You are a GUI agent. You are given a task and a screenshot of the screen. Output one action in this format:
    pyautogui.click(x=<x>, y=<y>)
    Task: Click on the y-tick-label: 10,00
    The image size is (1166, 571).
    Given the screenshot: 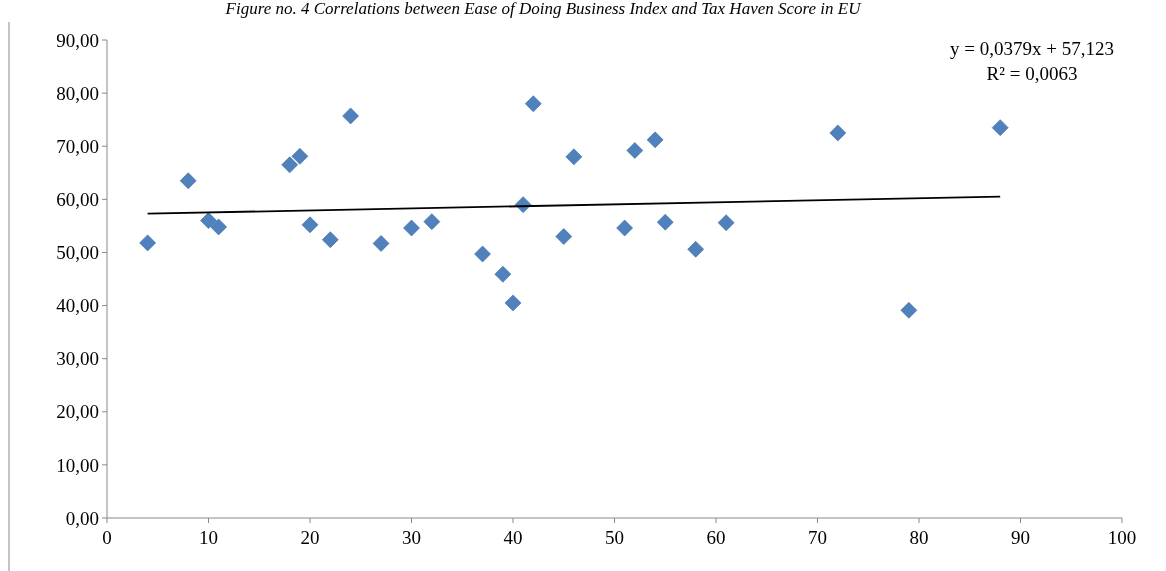 What is the action you would take?
    pyautogui.click(x=77, y=465)
    